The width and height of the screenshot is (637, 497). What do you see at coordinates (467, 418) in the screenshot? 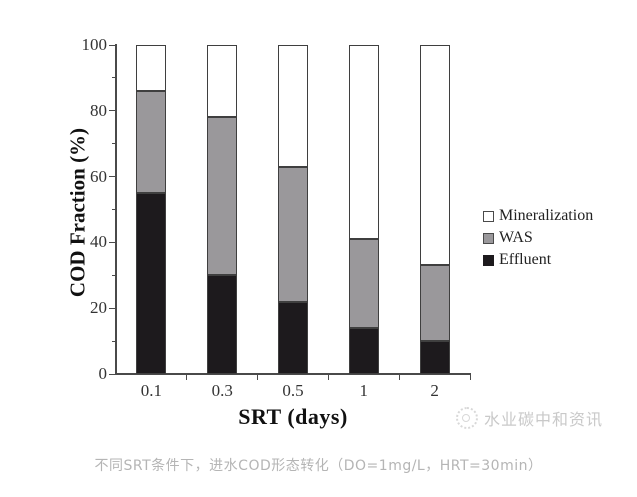
I see `panda-logo-icon` at bounding box center [467, 418].